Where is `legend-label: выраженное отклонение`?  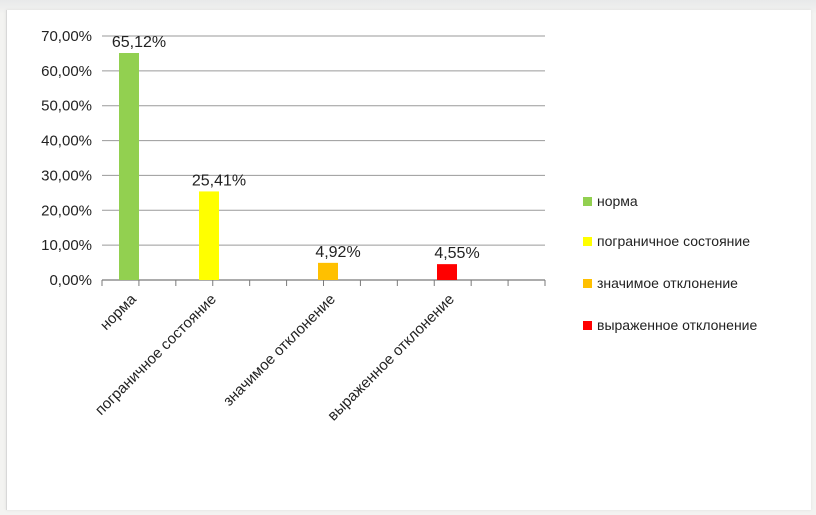 legend-label: выраженное отклонение is located at coordinates (677, 325).